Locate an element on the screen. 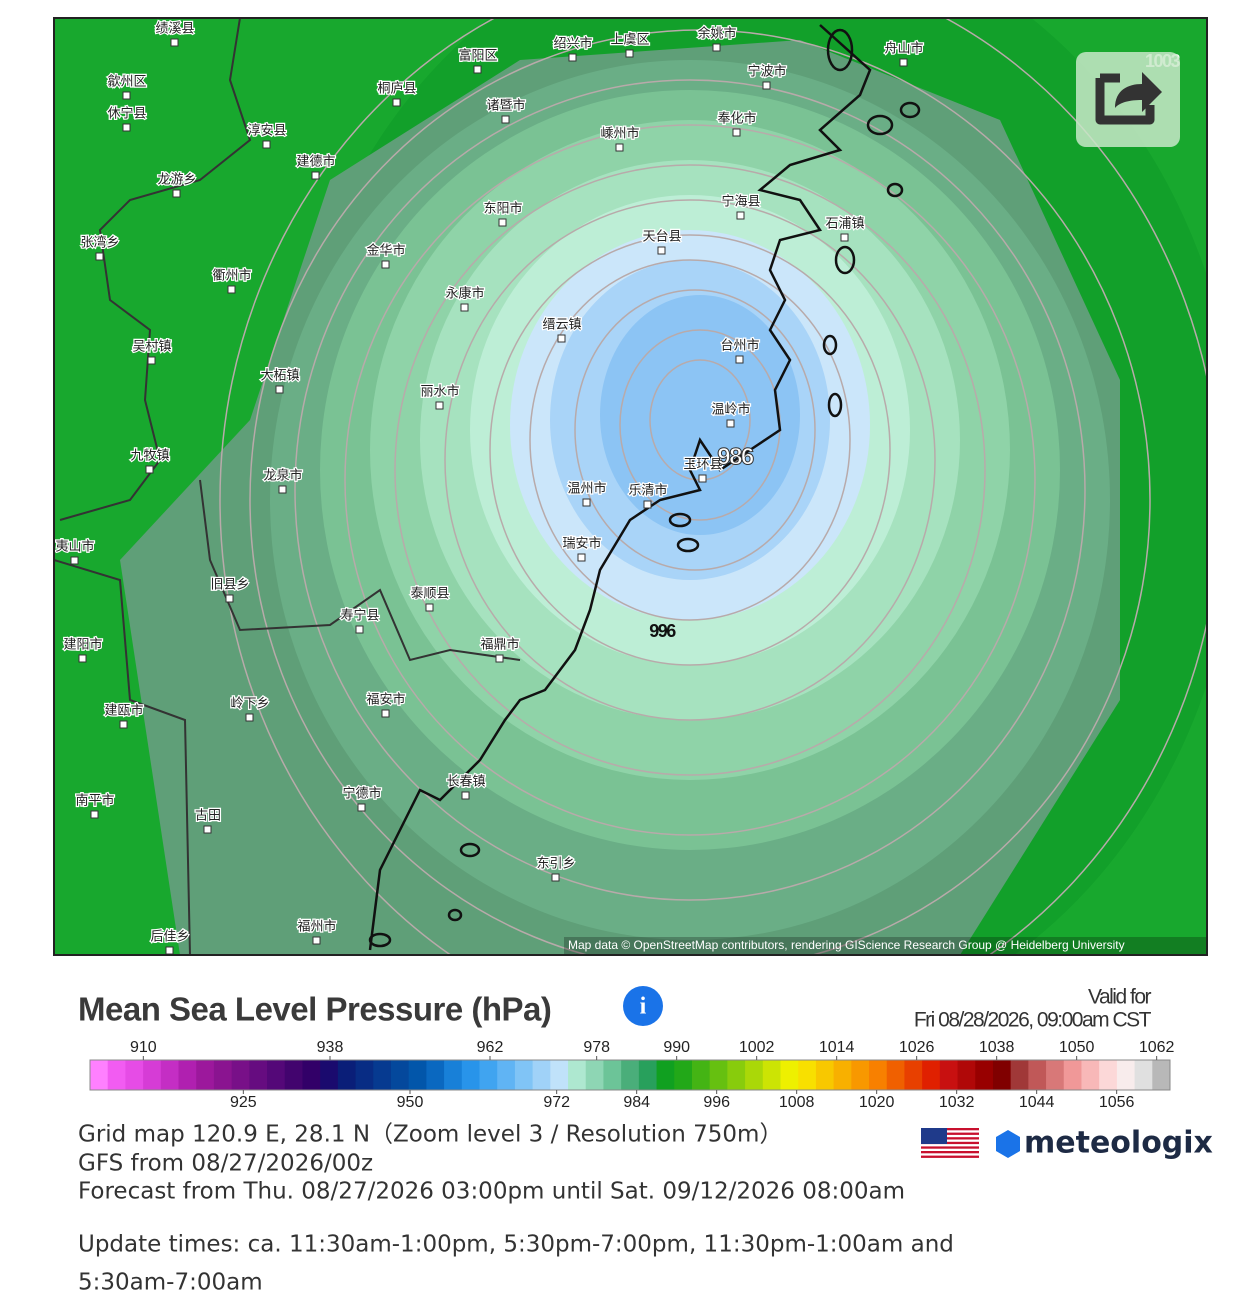 This screenshot has width=1260, height=1313. city-label: 泰顺县 is located at coordinates (429, 594).